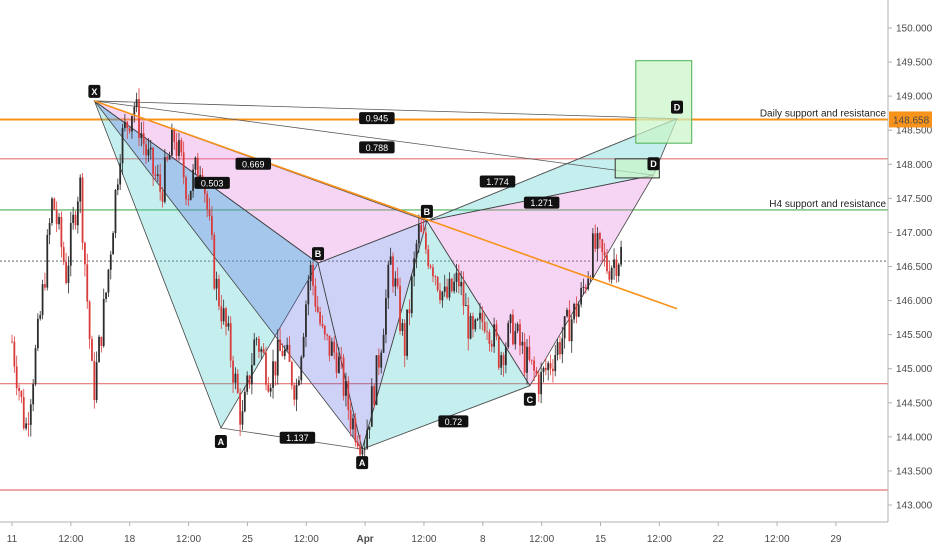  Describe the element at coordinates (914, 471) in the screenshot. I see `y-tick-label: 143.500` at that location.